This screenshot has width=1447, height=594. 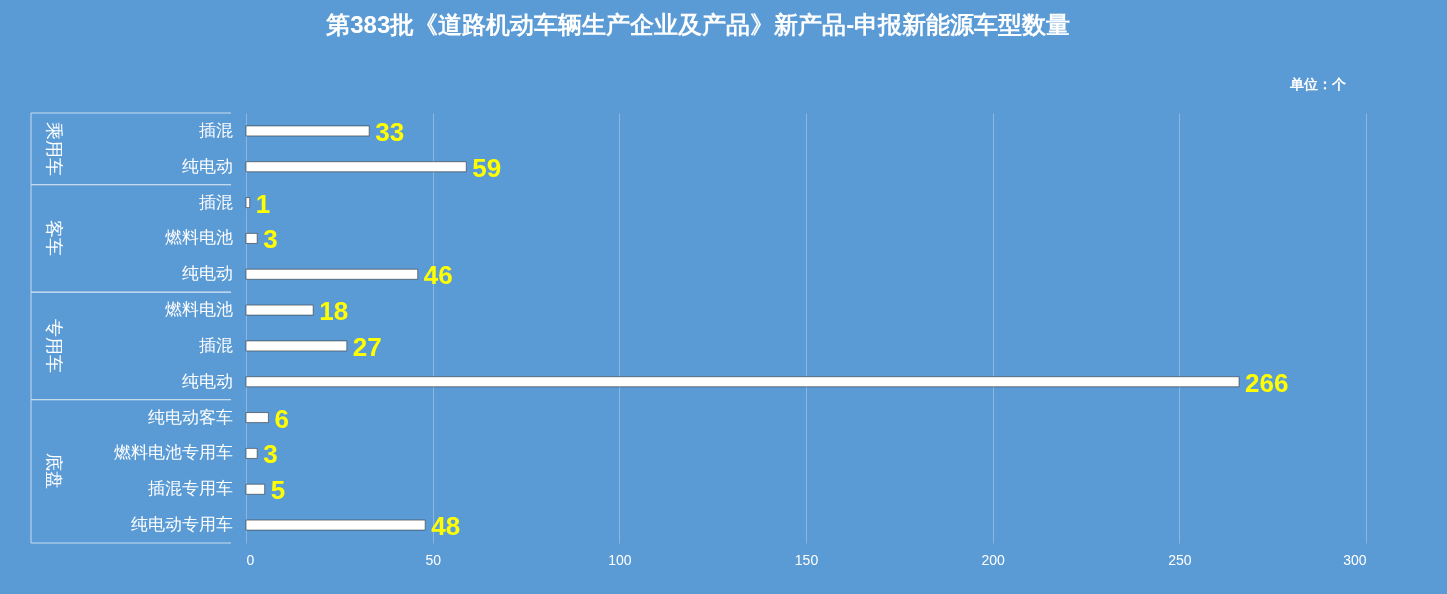 What do you see at coordinates (173, 453) in the screenshot?
I see `y-tick-label: 燃料电池专用车` at bounding box center [173, 453].